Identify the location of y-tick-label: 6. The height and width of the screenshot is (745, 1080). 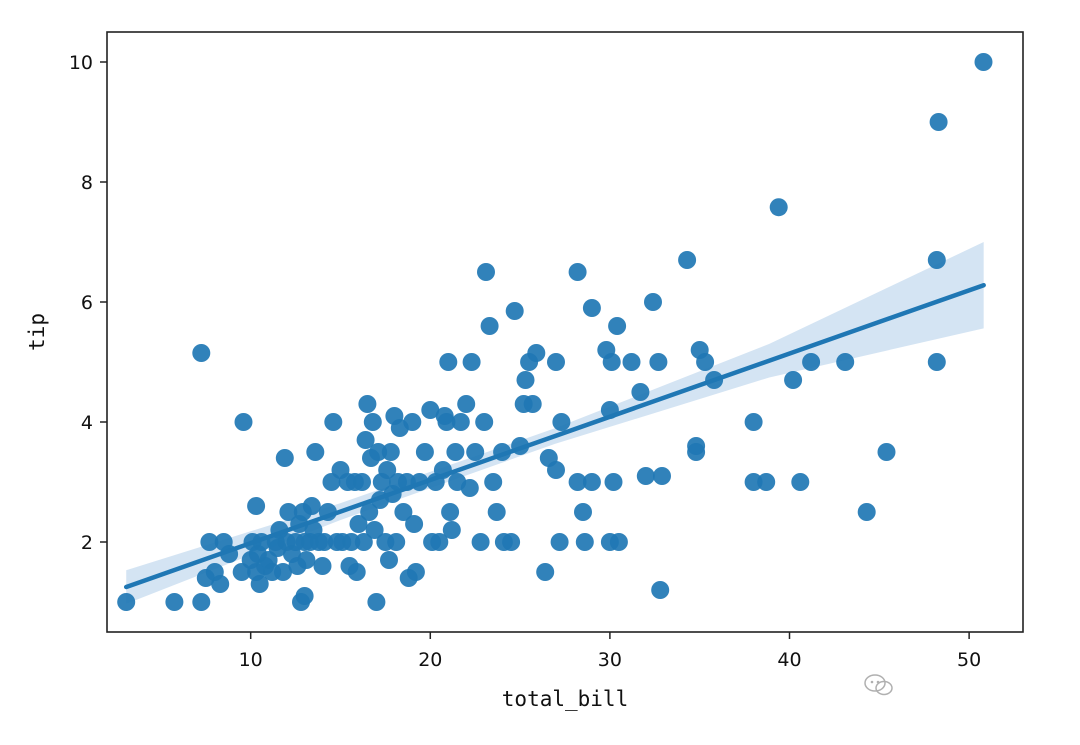
(87, 303).